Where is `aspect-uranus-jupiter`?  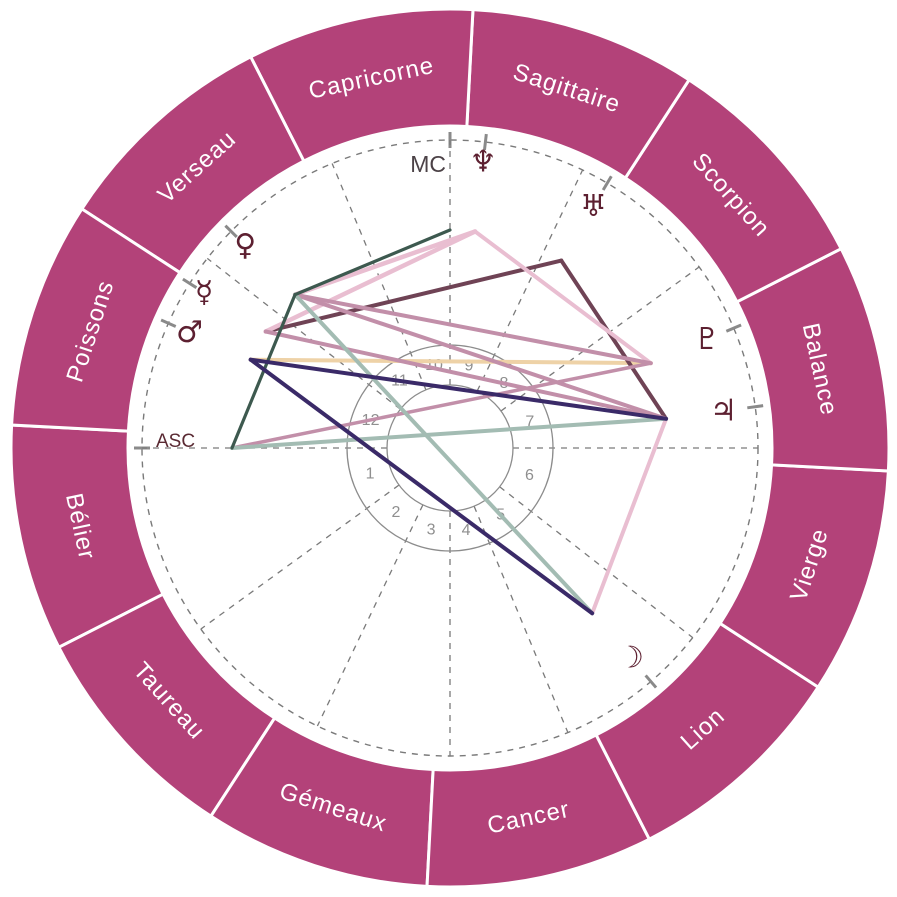
aspect-uranus-jupiter is located at coordinates (614, 339).